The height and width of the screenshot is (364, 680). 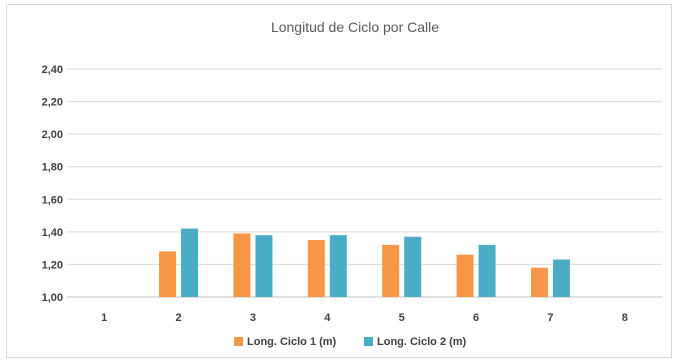 I want to click on x-tick-label: 7, so click(x=550, y=318).